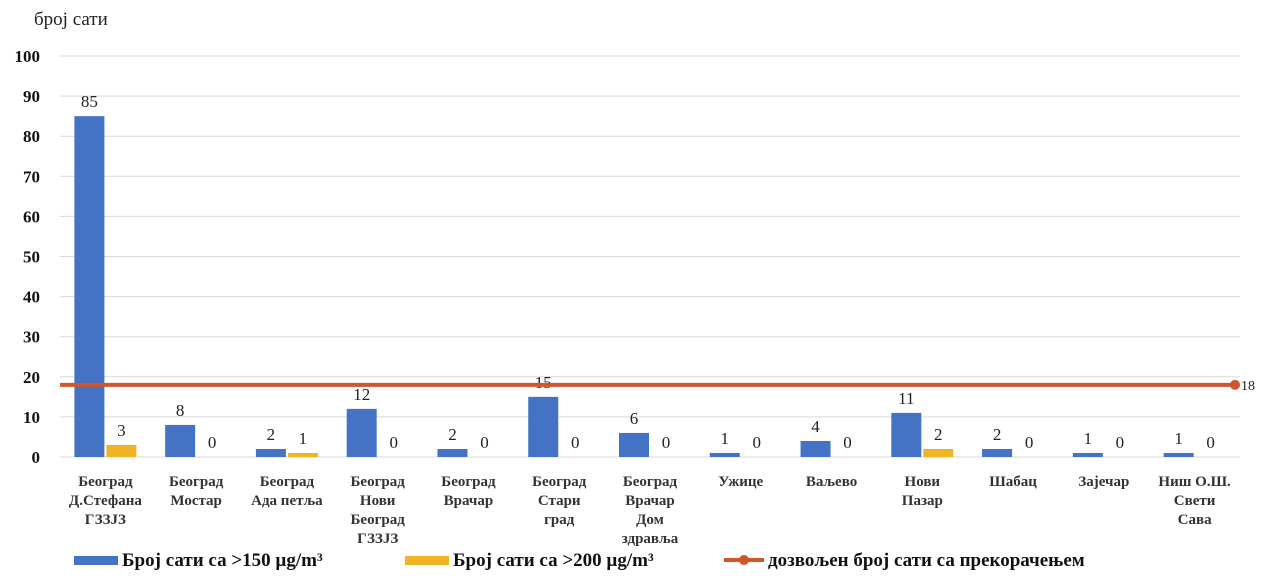  Describe the element at coordinates (71, 19) in the screenshot. I see `y-axis-title: број сати` at that location.